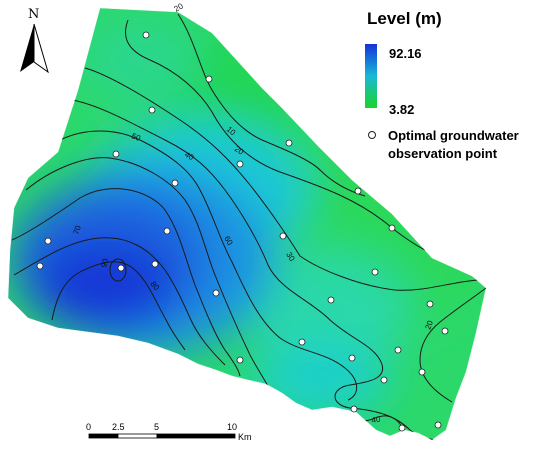 This screenshot has width=550, height=469. What do you see at coordinates (401, 109) in the screenshot?
I see `legend-min-value: 3.82` at bounding box center [401, 109].